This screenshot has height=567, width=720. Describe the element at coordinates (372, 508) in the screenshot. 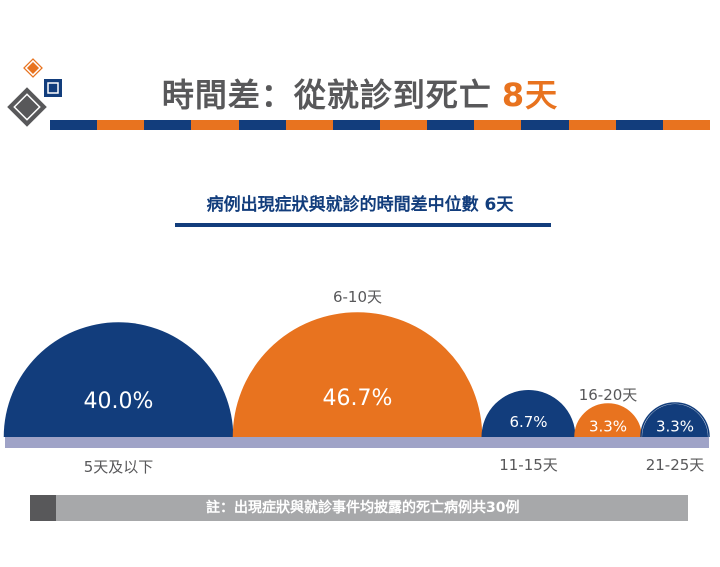

I see `footnote-text: 註：出現症狀與就診事件均披露的死亡病例共30例` at that location.